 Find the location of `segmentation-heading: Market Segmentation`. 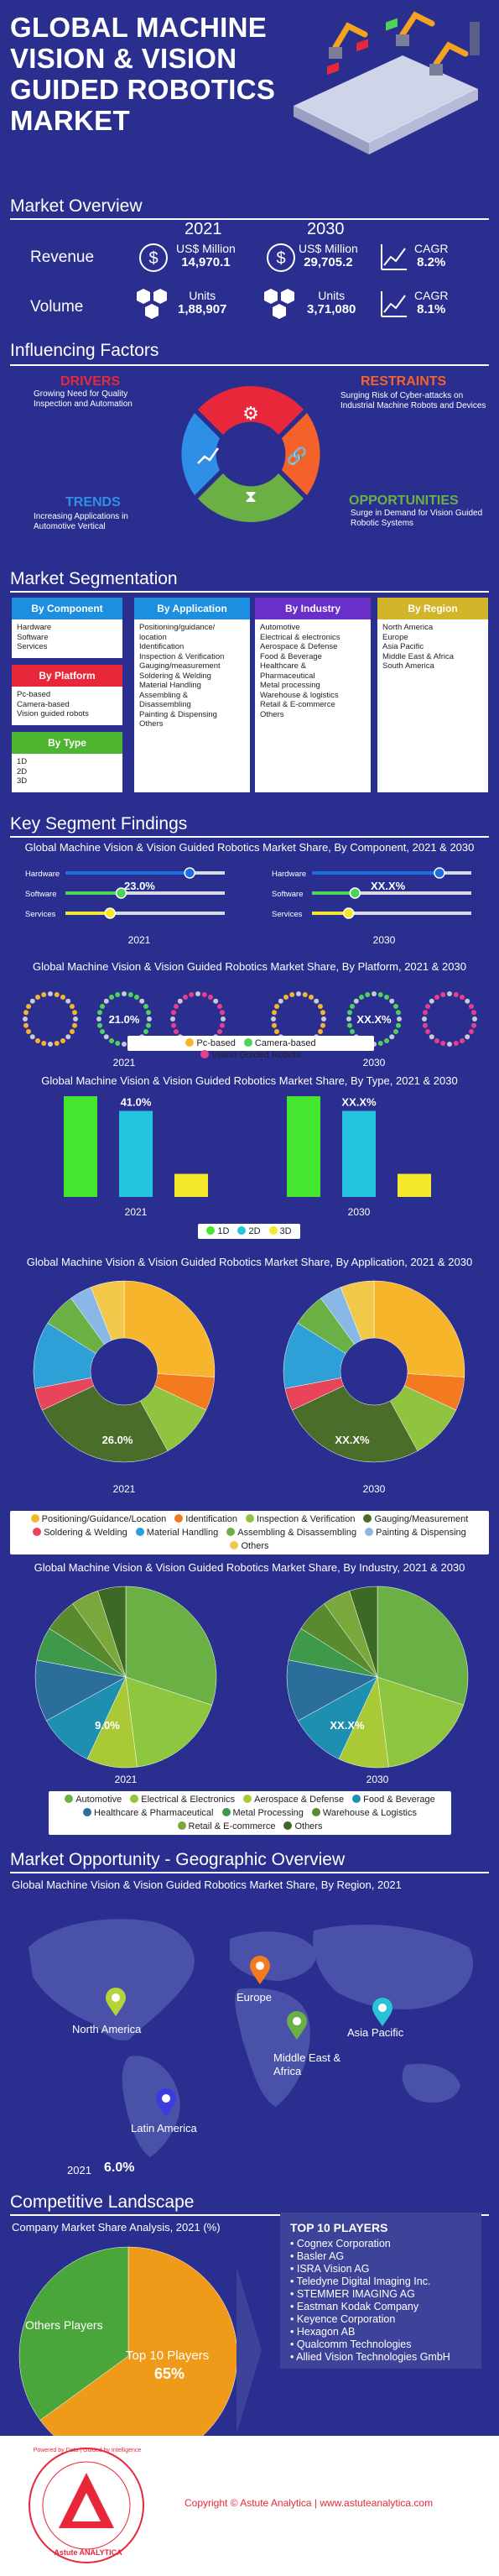

segmentation-heading: Market Segmentation is located at coordinates (94, 578).